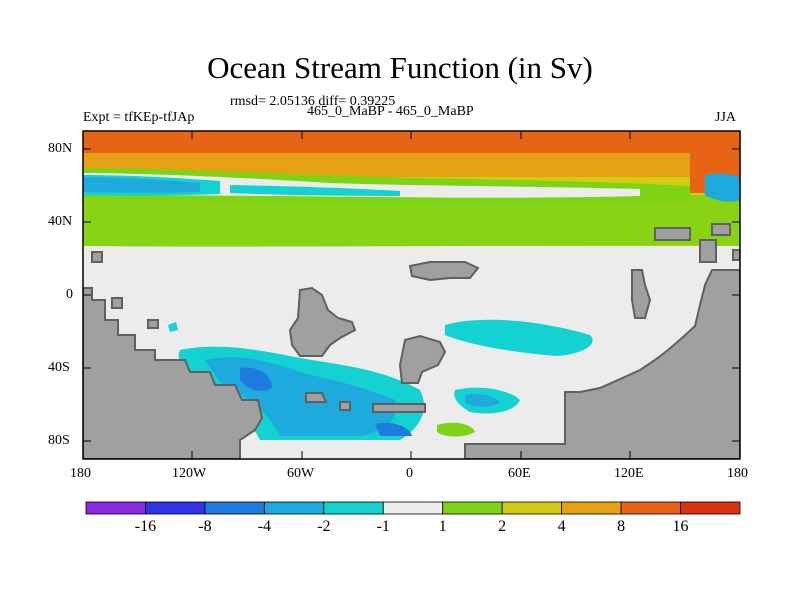  What do you see at coordinates (519, 473) in the screenshot?
I see `lon-label-60e: 60E` at bounding box center [519, 473].